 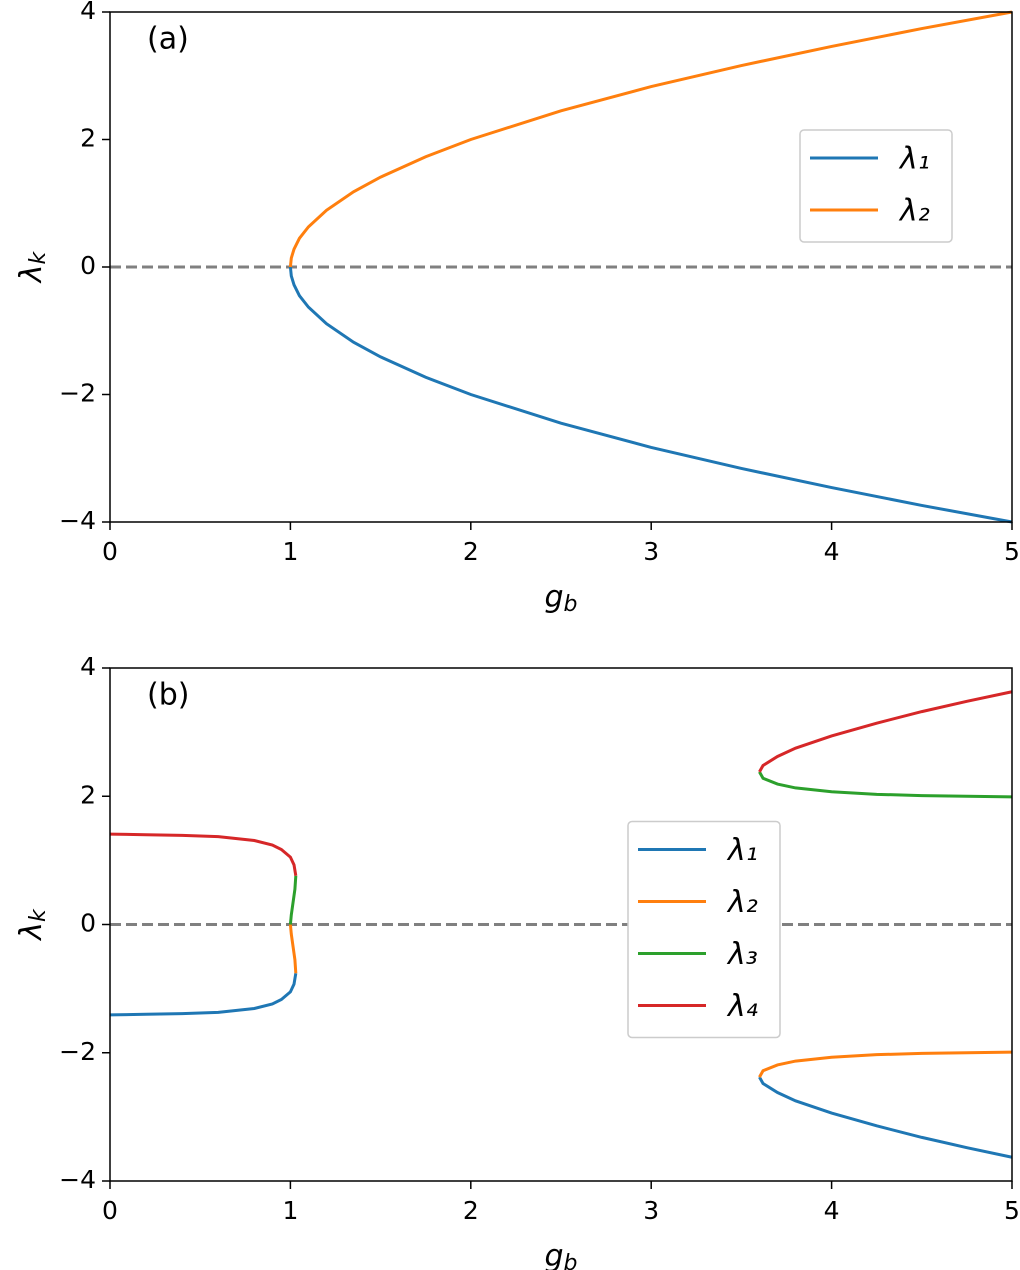 I want to click on legend-label: λ₃, so click(x=742, y=954).